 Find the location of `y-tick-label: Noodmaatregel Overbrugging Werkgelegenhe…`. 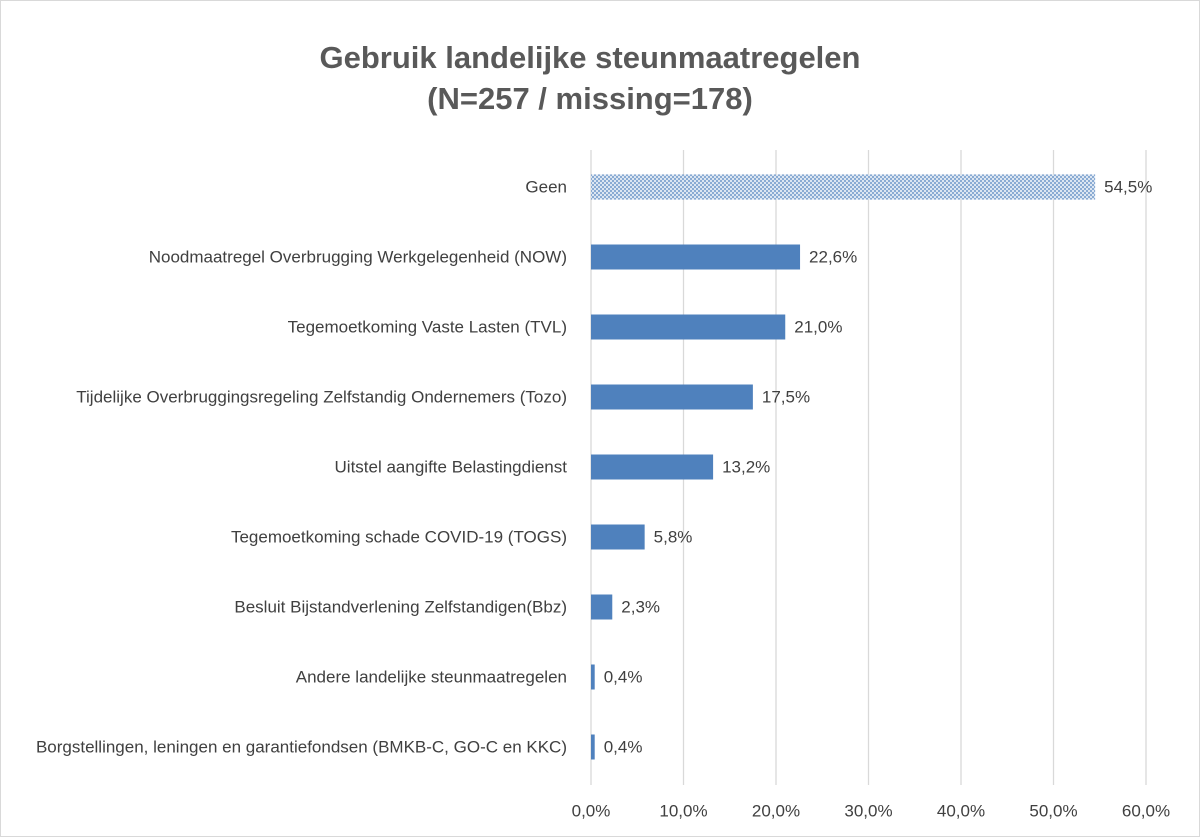

y-tick-label: Noodmaatregel Overbrugging Werkgelegenhe… is located at coordinates (357, 257).